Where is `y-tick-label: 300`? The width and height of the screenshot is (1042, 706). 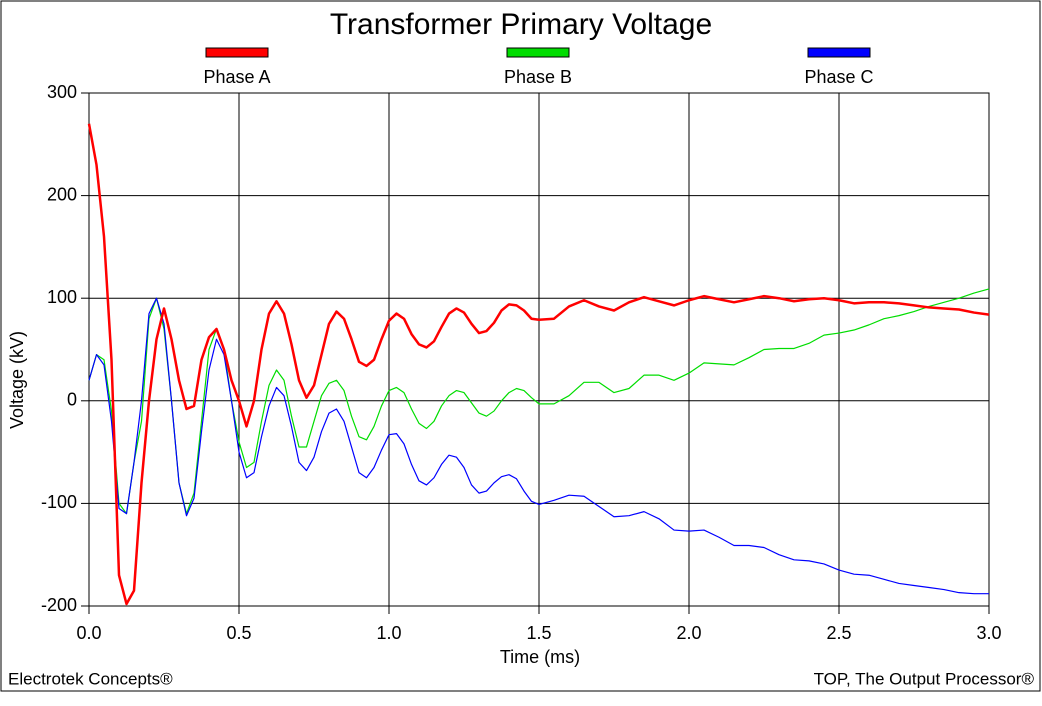 y-tick-label: 300 is located at coordinates (62, 92).